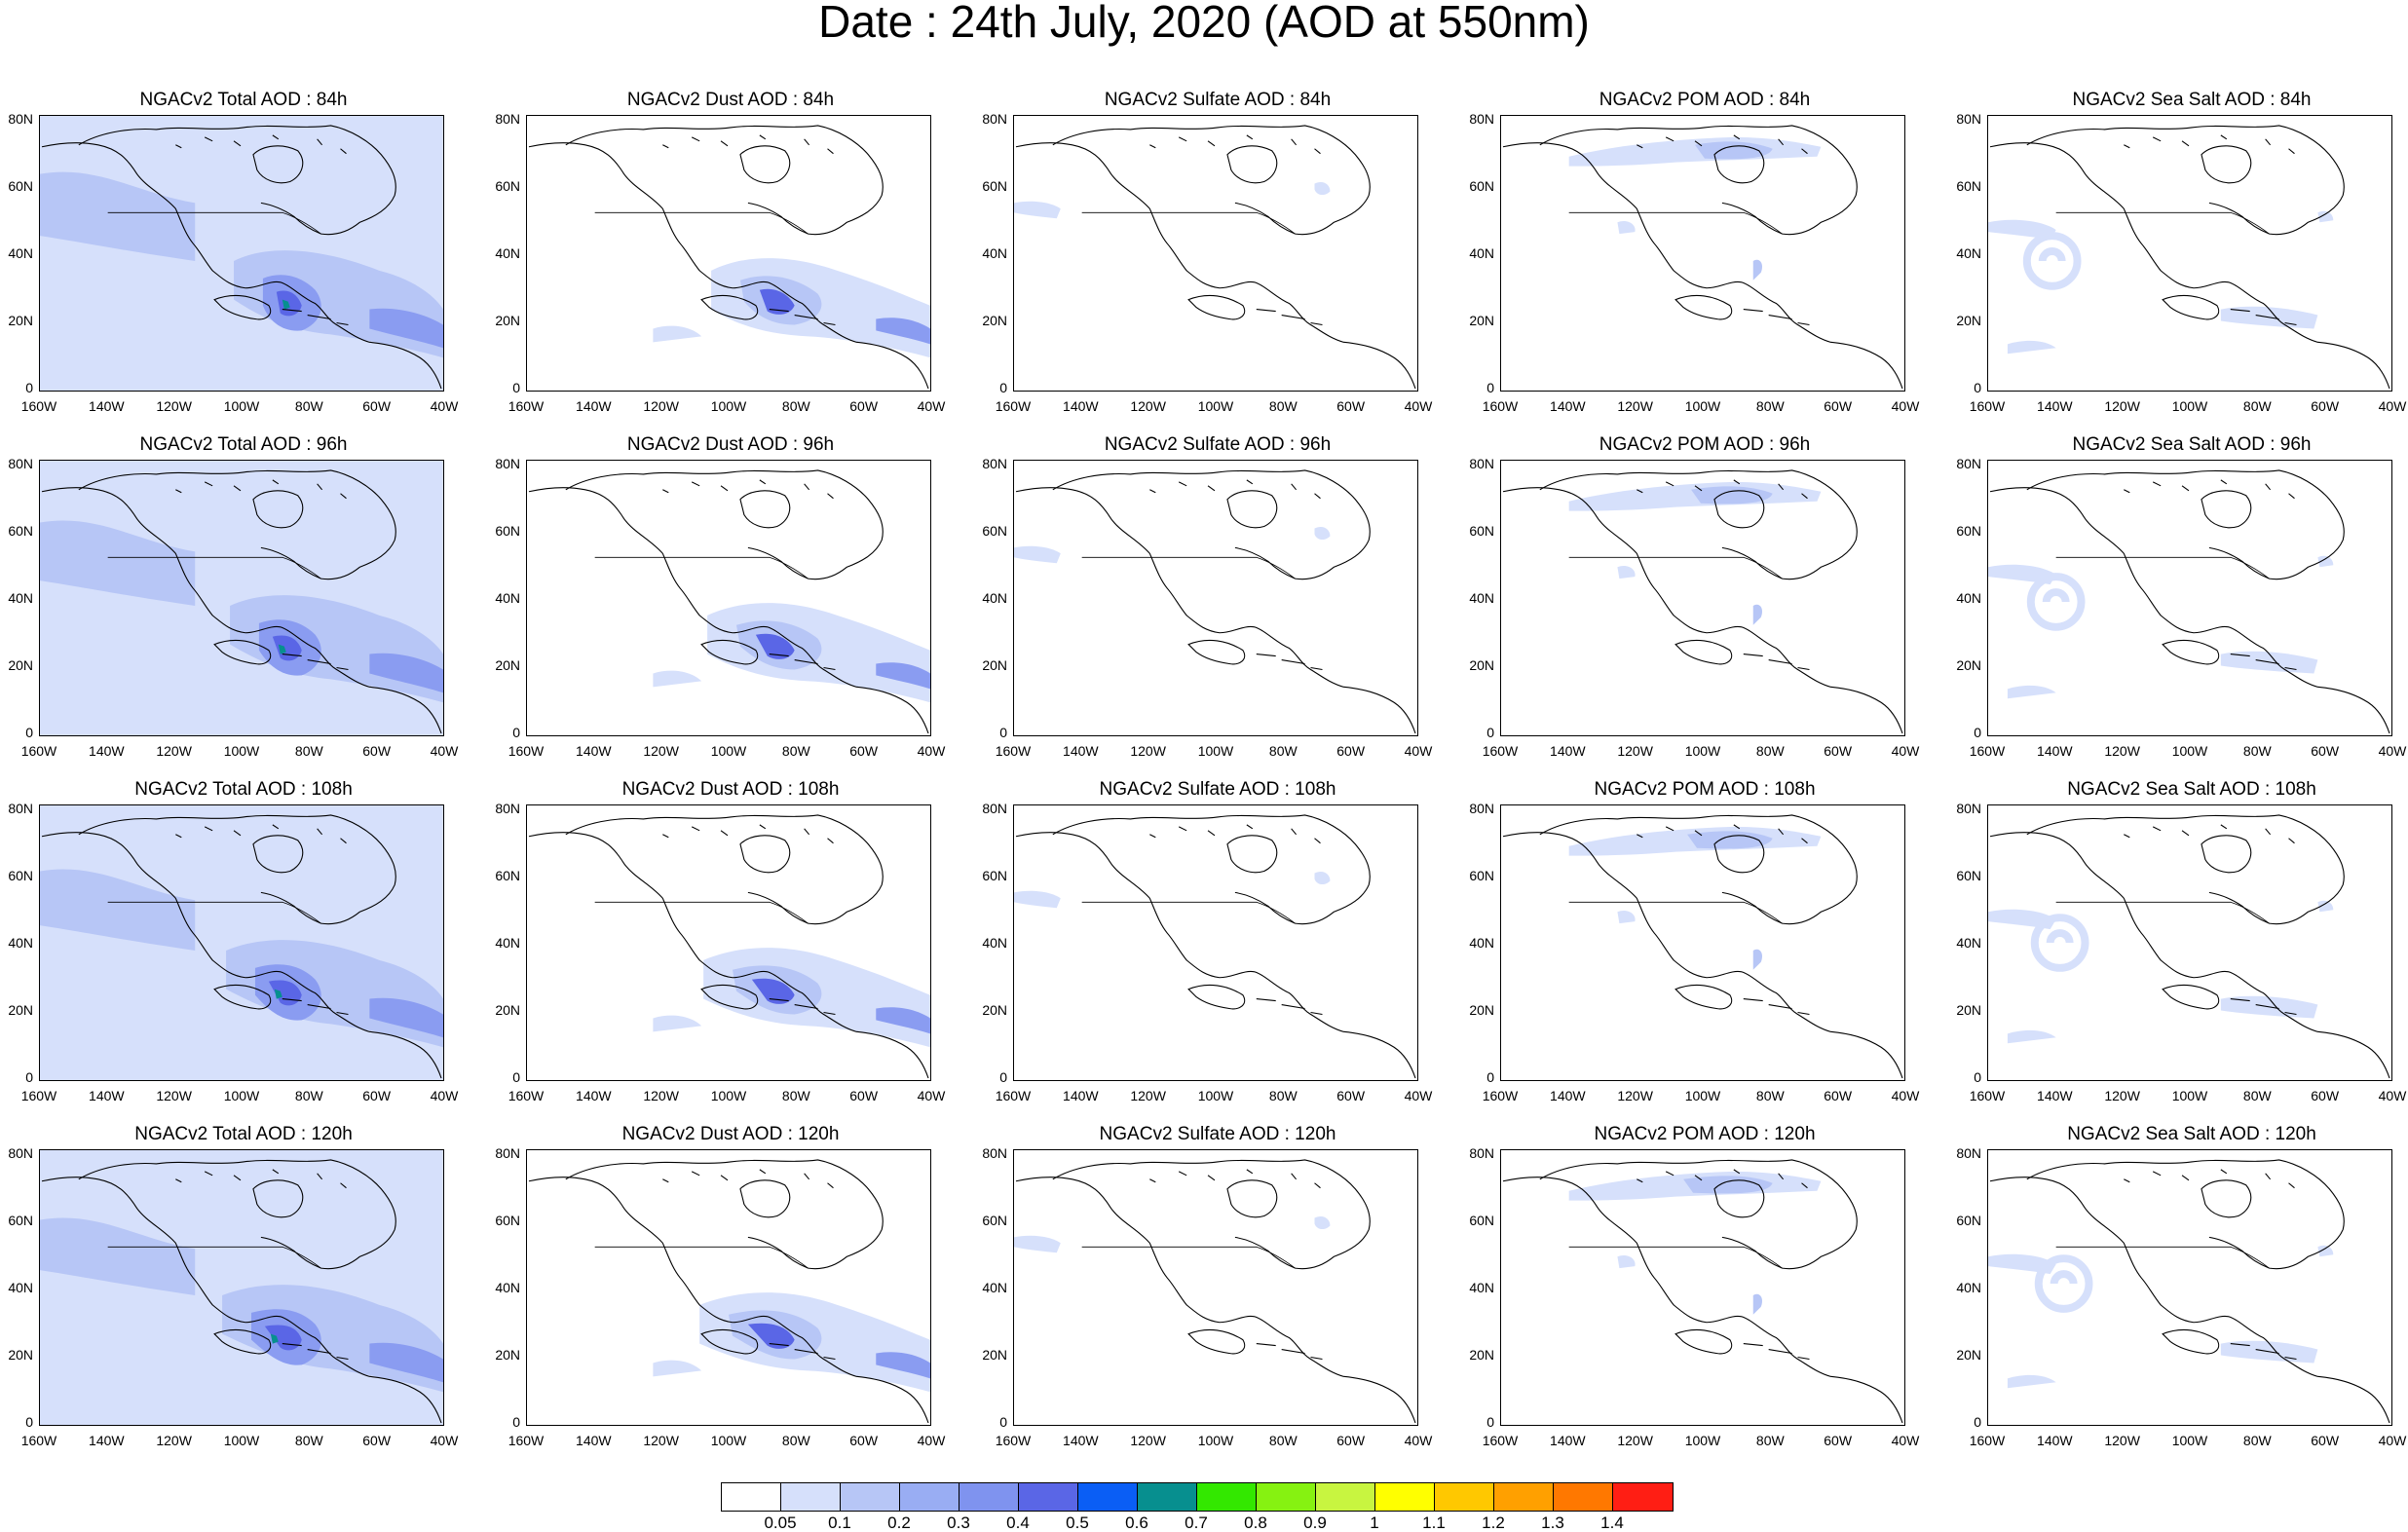 The image size is (2408, 1532). I want to click on x-tick-label: 140W, so click(107, 751).